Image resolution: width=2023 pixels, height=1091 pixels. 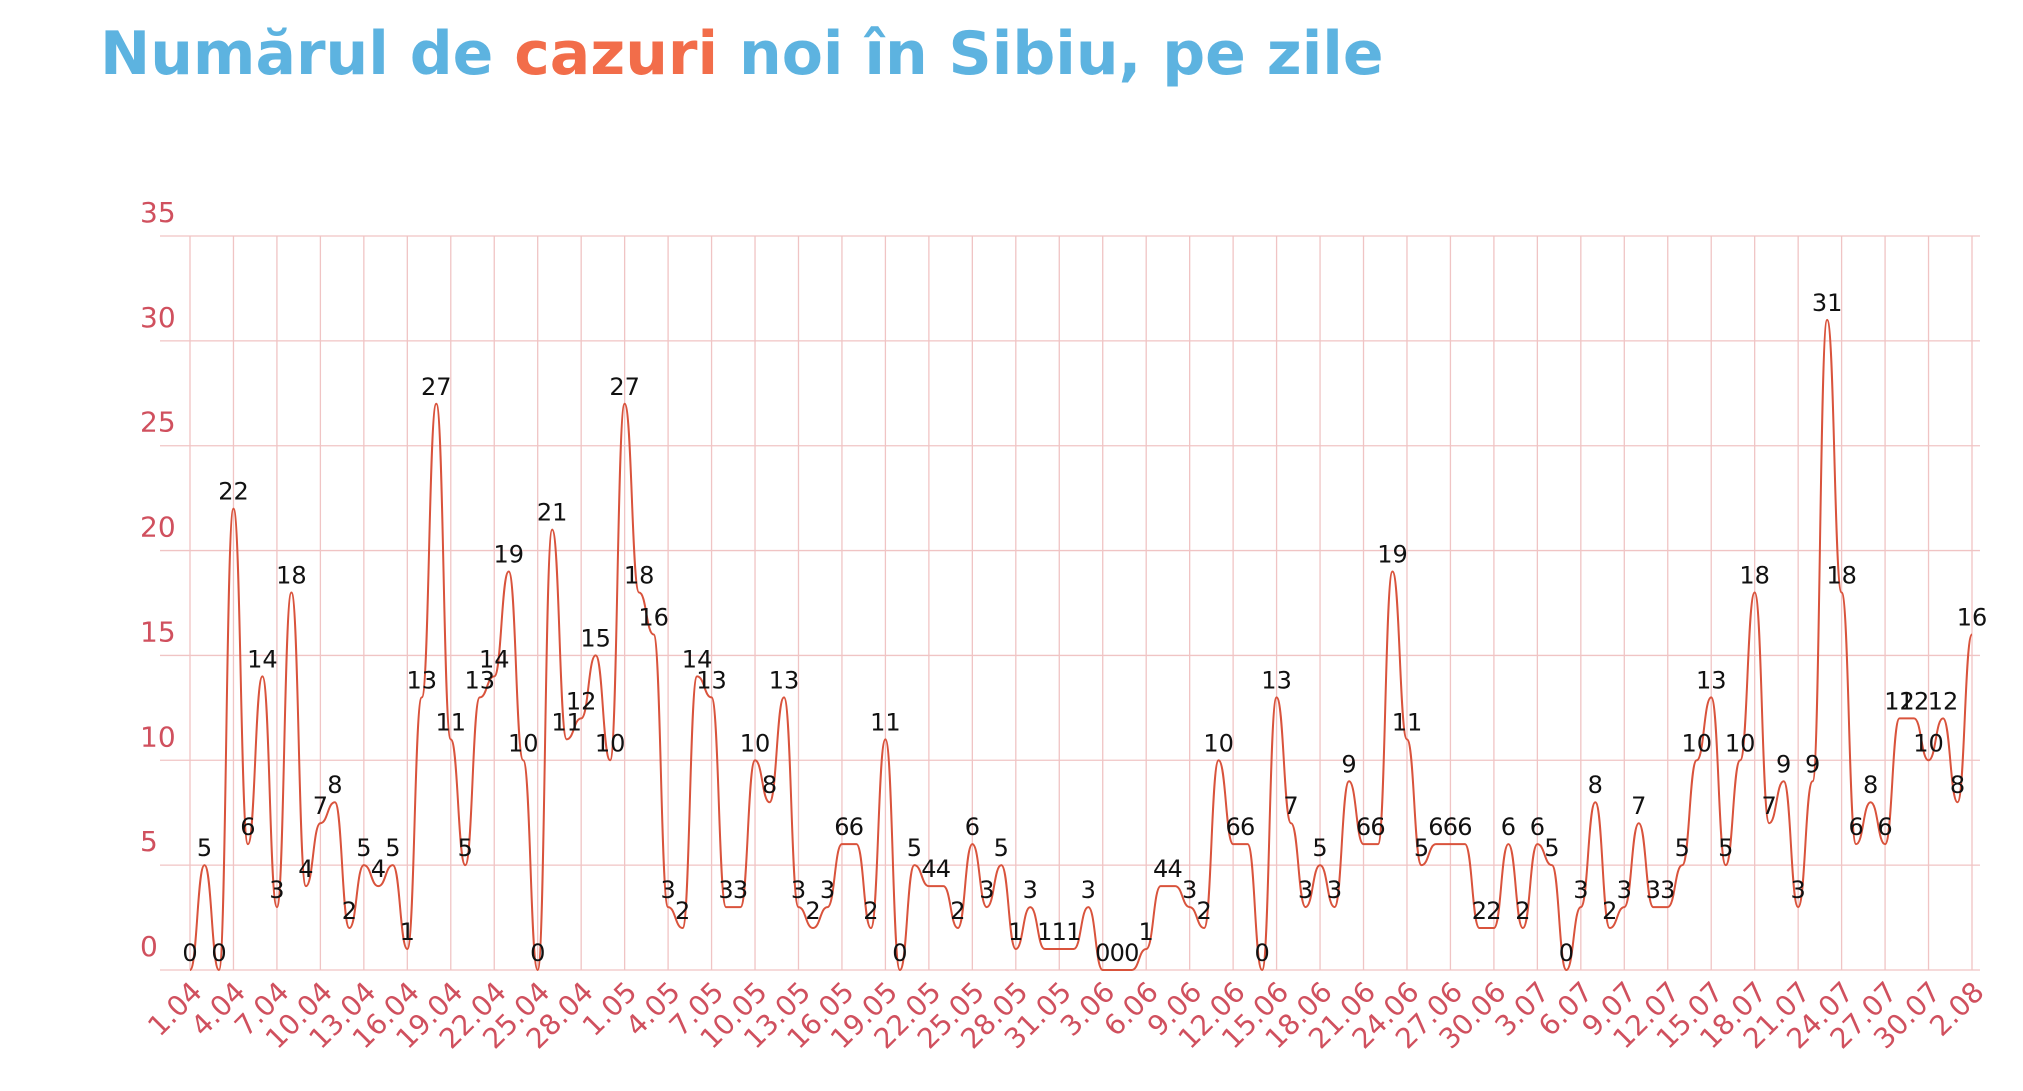 What do you see at coordinates (158, 422) in the screenshot?
I see `y-tick-label: 25` at bounding box center [158, 422].